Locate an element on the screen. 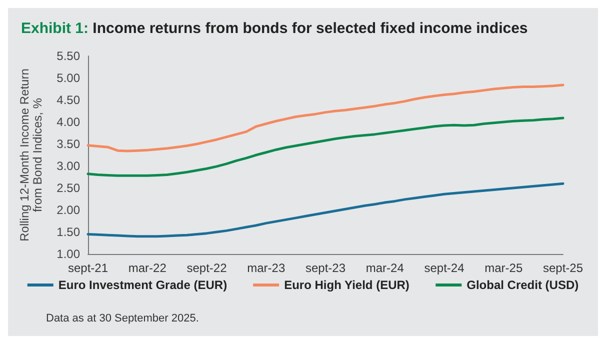  y-tick-label: 2.00 is located at coordinates (68, 210).